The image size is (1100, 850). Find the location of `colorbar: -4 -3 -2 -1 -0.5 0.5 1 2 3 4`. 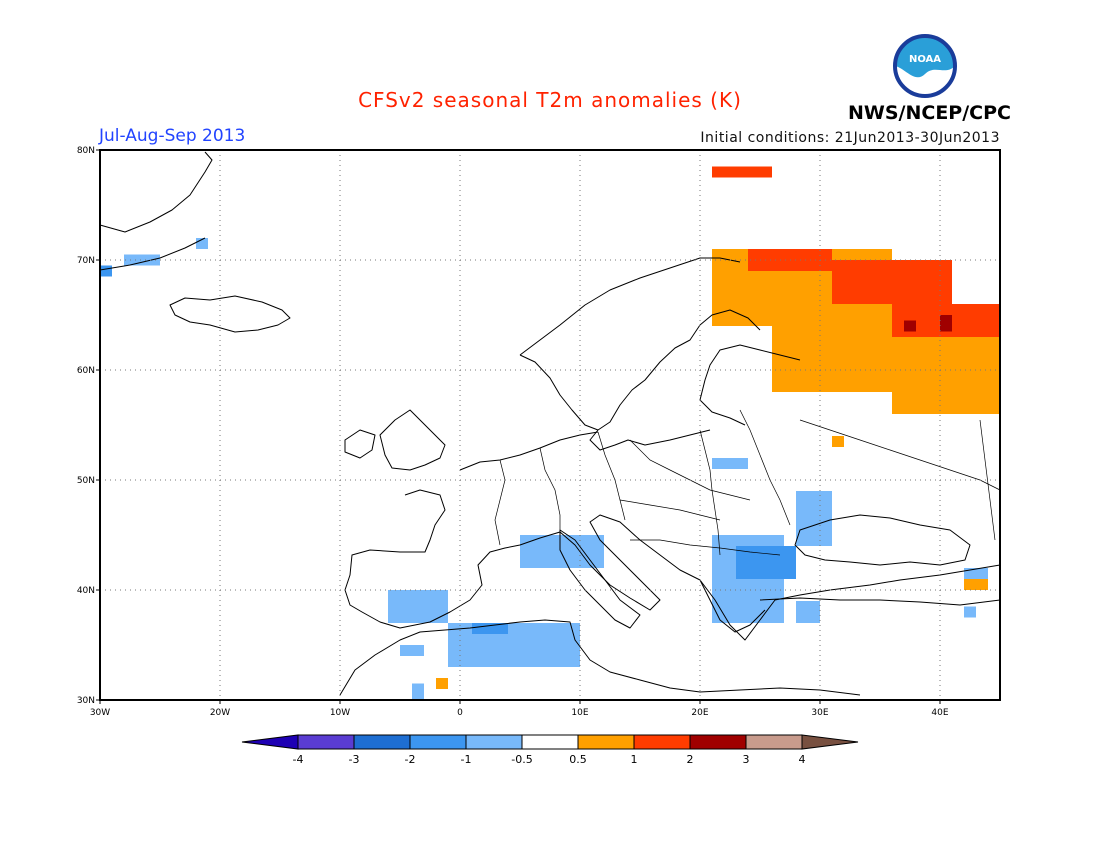

colorbar: -4 -3 -2 -1 -0.5 0.5 1 2 3 4 is located at coordinates (550, 750).